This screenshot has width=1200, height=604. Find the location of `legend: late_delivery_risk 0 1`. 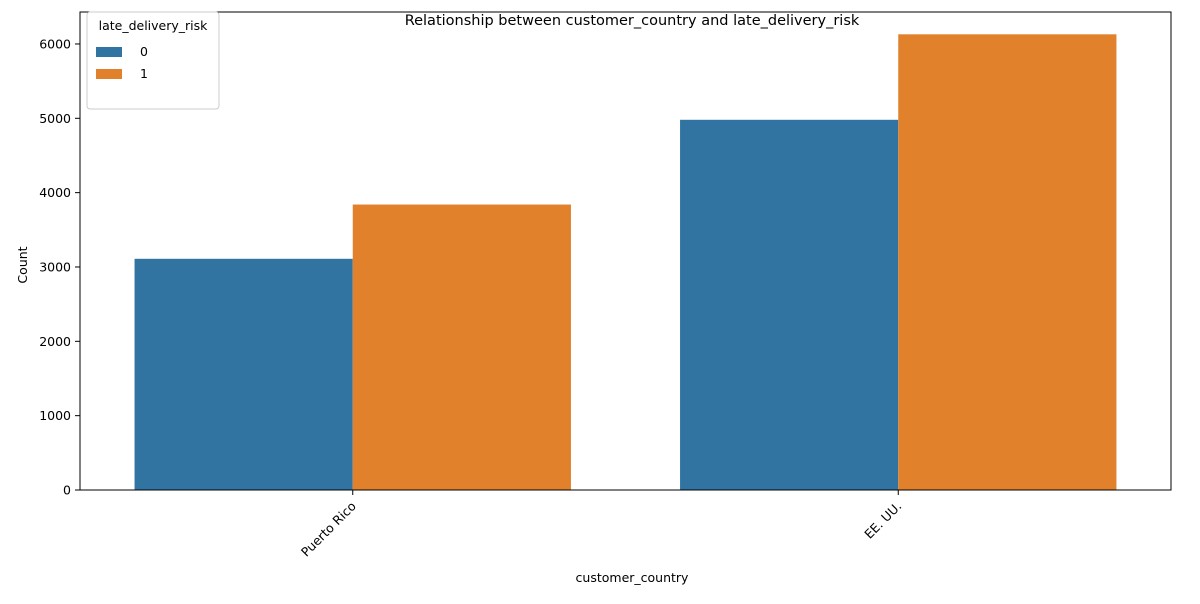

legend: late_delivery_risk 0 1 is located at coordinates (153, 60).